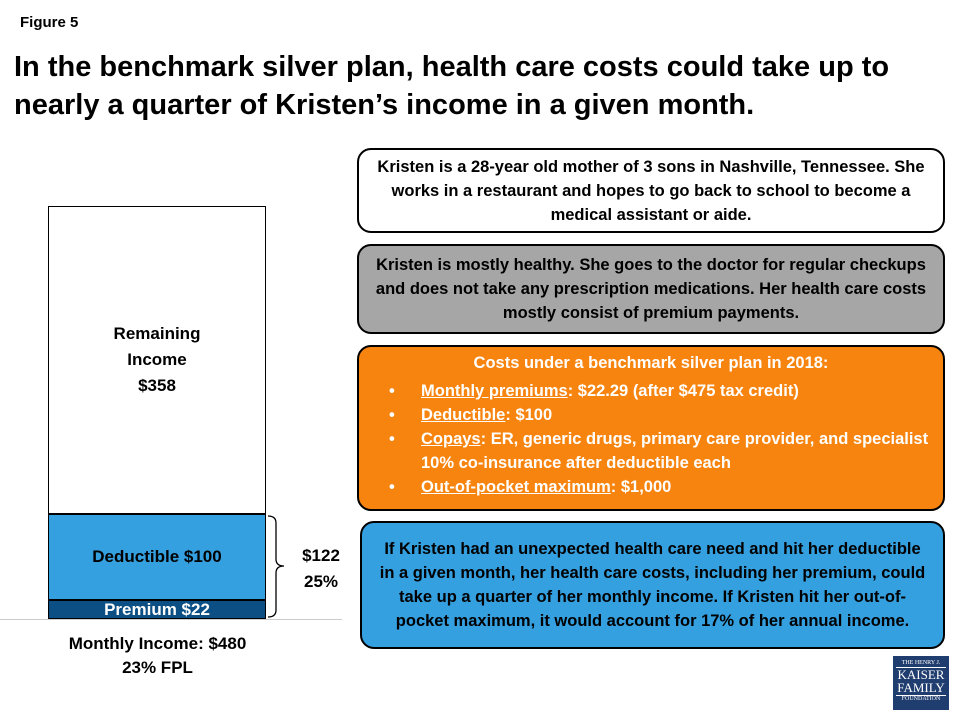 The height and width of the screenshot is (720, 960). What do you see at coordinates (321, 569) in the screenshot?
I see `bracket-label: $122 25%` at bounding box center [321, 569].